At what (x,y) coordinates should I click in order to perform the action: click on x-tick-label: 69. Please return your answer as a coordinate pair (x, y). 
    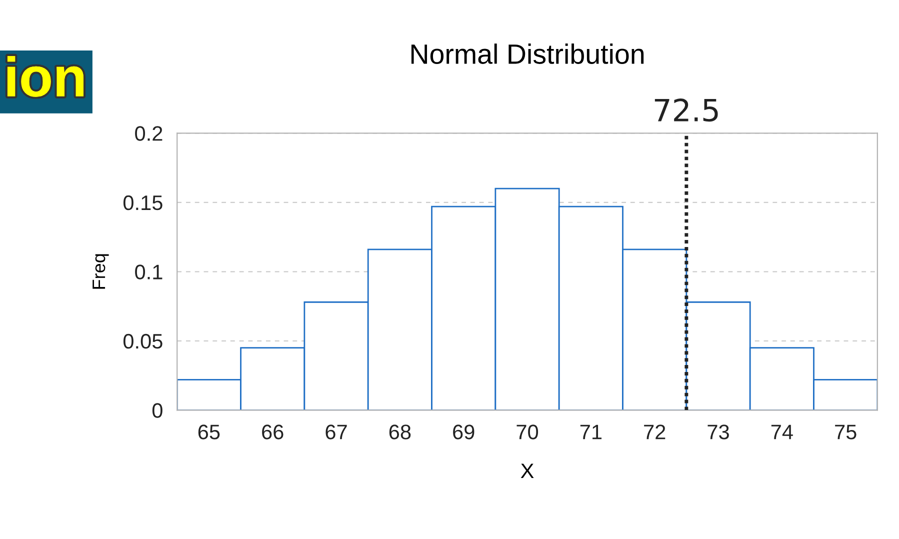
    Looking at the image, I should click on (463, 432).